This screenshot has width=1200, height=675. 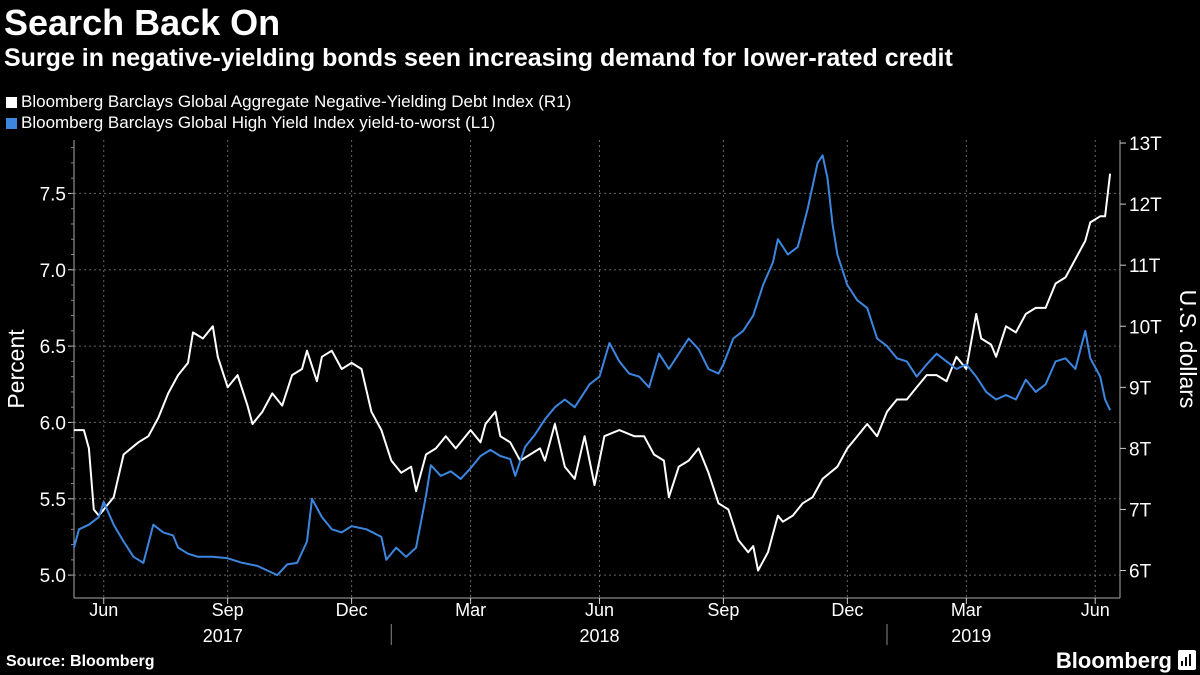 What do you see at coordinates (1145, 327) in the screenshot?
I see `right-axis-tick-label: 10T` at bounding box center [1145, 327].